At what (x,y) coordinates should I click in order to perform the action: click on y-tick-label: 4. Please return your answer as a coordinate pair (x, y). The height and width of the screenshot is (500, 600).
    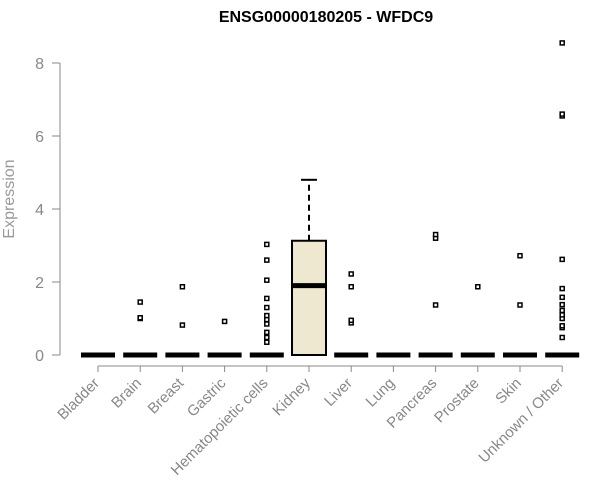
    Looking at the image, I should click on (39, 210).